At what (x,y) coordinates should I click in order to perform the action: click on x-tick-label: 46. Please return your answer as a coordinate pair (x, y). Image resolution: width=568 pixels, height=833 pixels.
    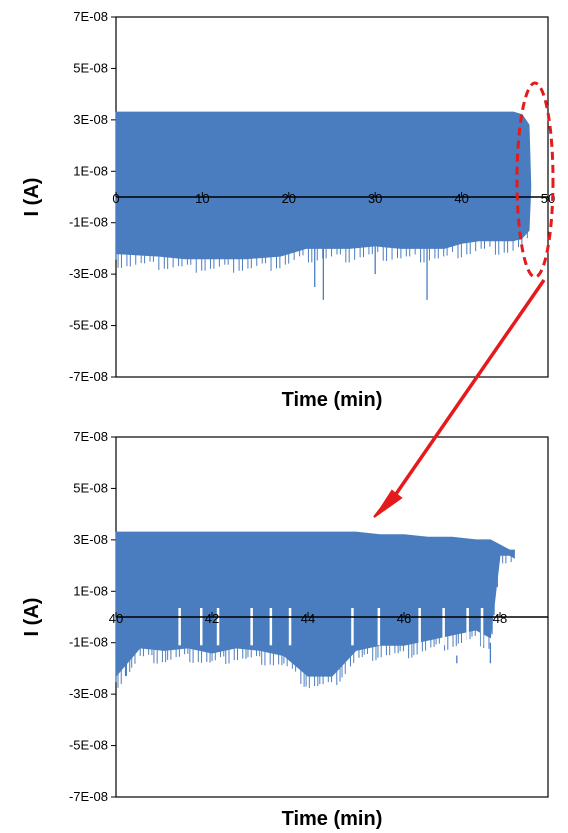
    Looking at the image, I should click on (404, 618).